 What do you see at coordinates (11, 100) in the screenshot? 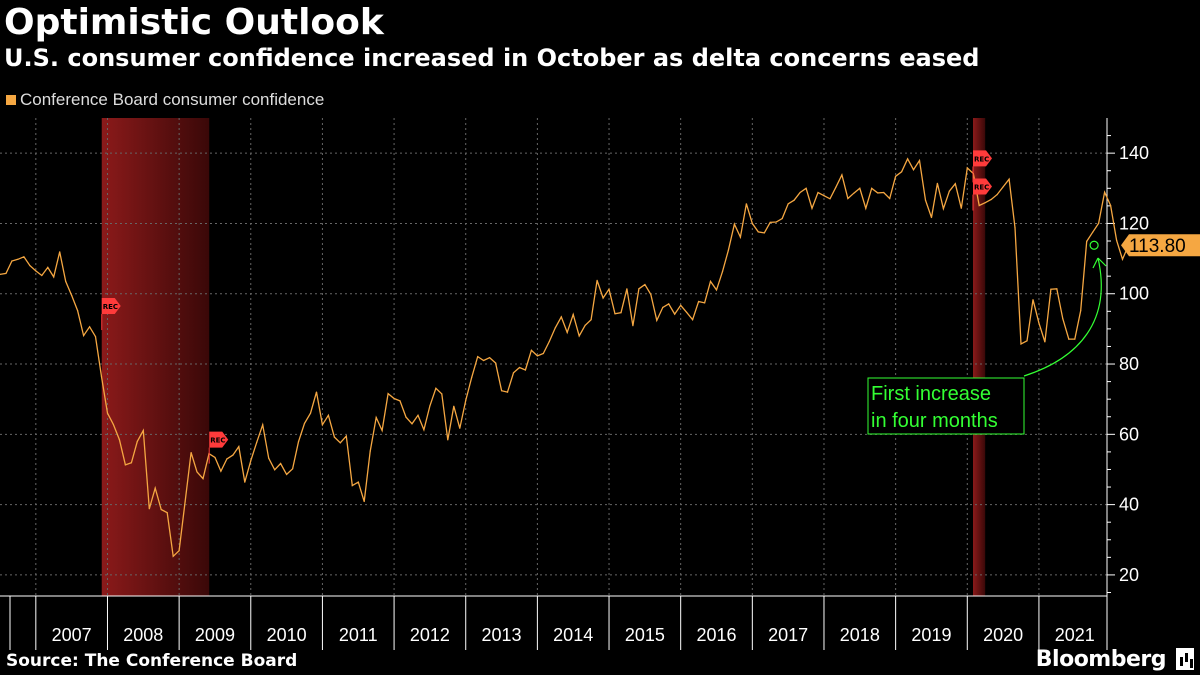
I see `legend-swatch` at bounding box center [11, 100].